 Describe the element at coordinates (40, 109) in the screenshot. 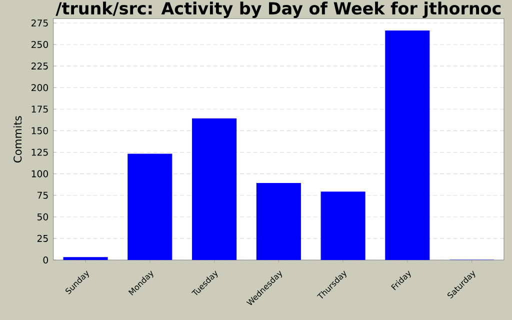

I see `y-tick-label: 175` at that location.